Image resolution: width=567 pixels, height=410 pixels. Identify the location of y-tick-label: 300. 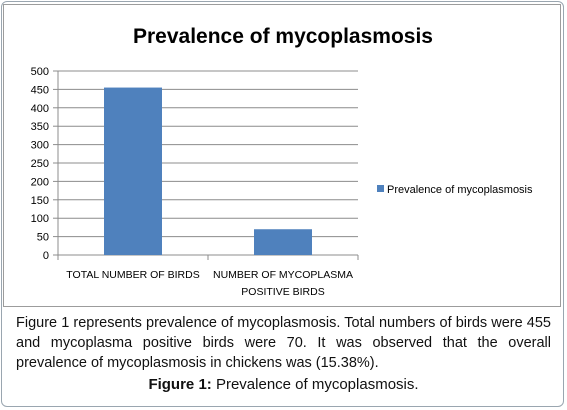
(40, 146).